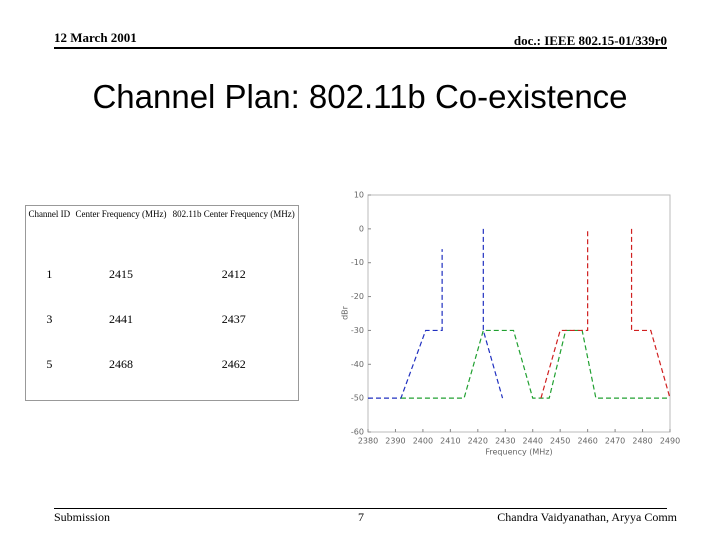  I want to click on table-row: 5 2468 2462, so click(162, 377).